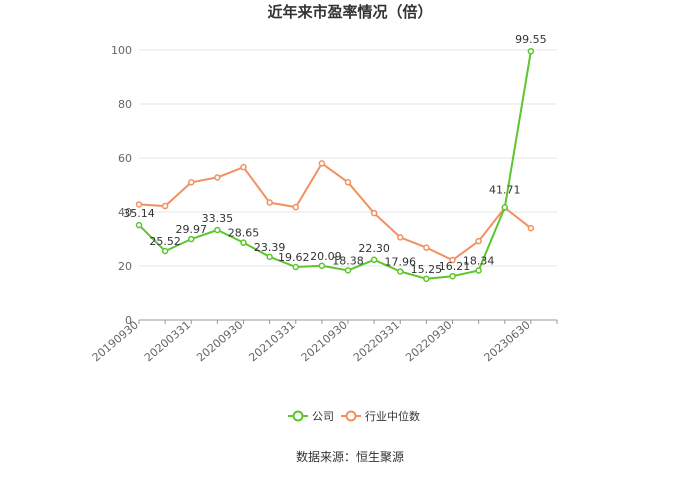  What do you see at coordinates (531, 39) in the screenshot?
I see `data-label: 99.55` at bounding box center [531, 39].